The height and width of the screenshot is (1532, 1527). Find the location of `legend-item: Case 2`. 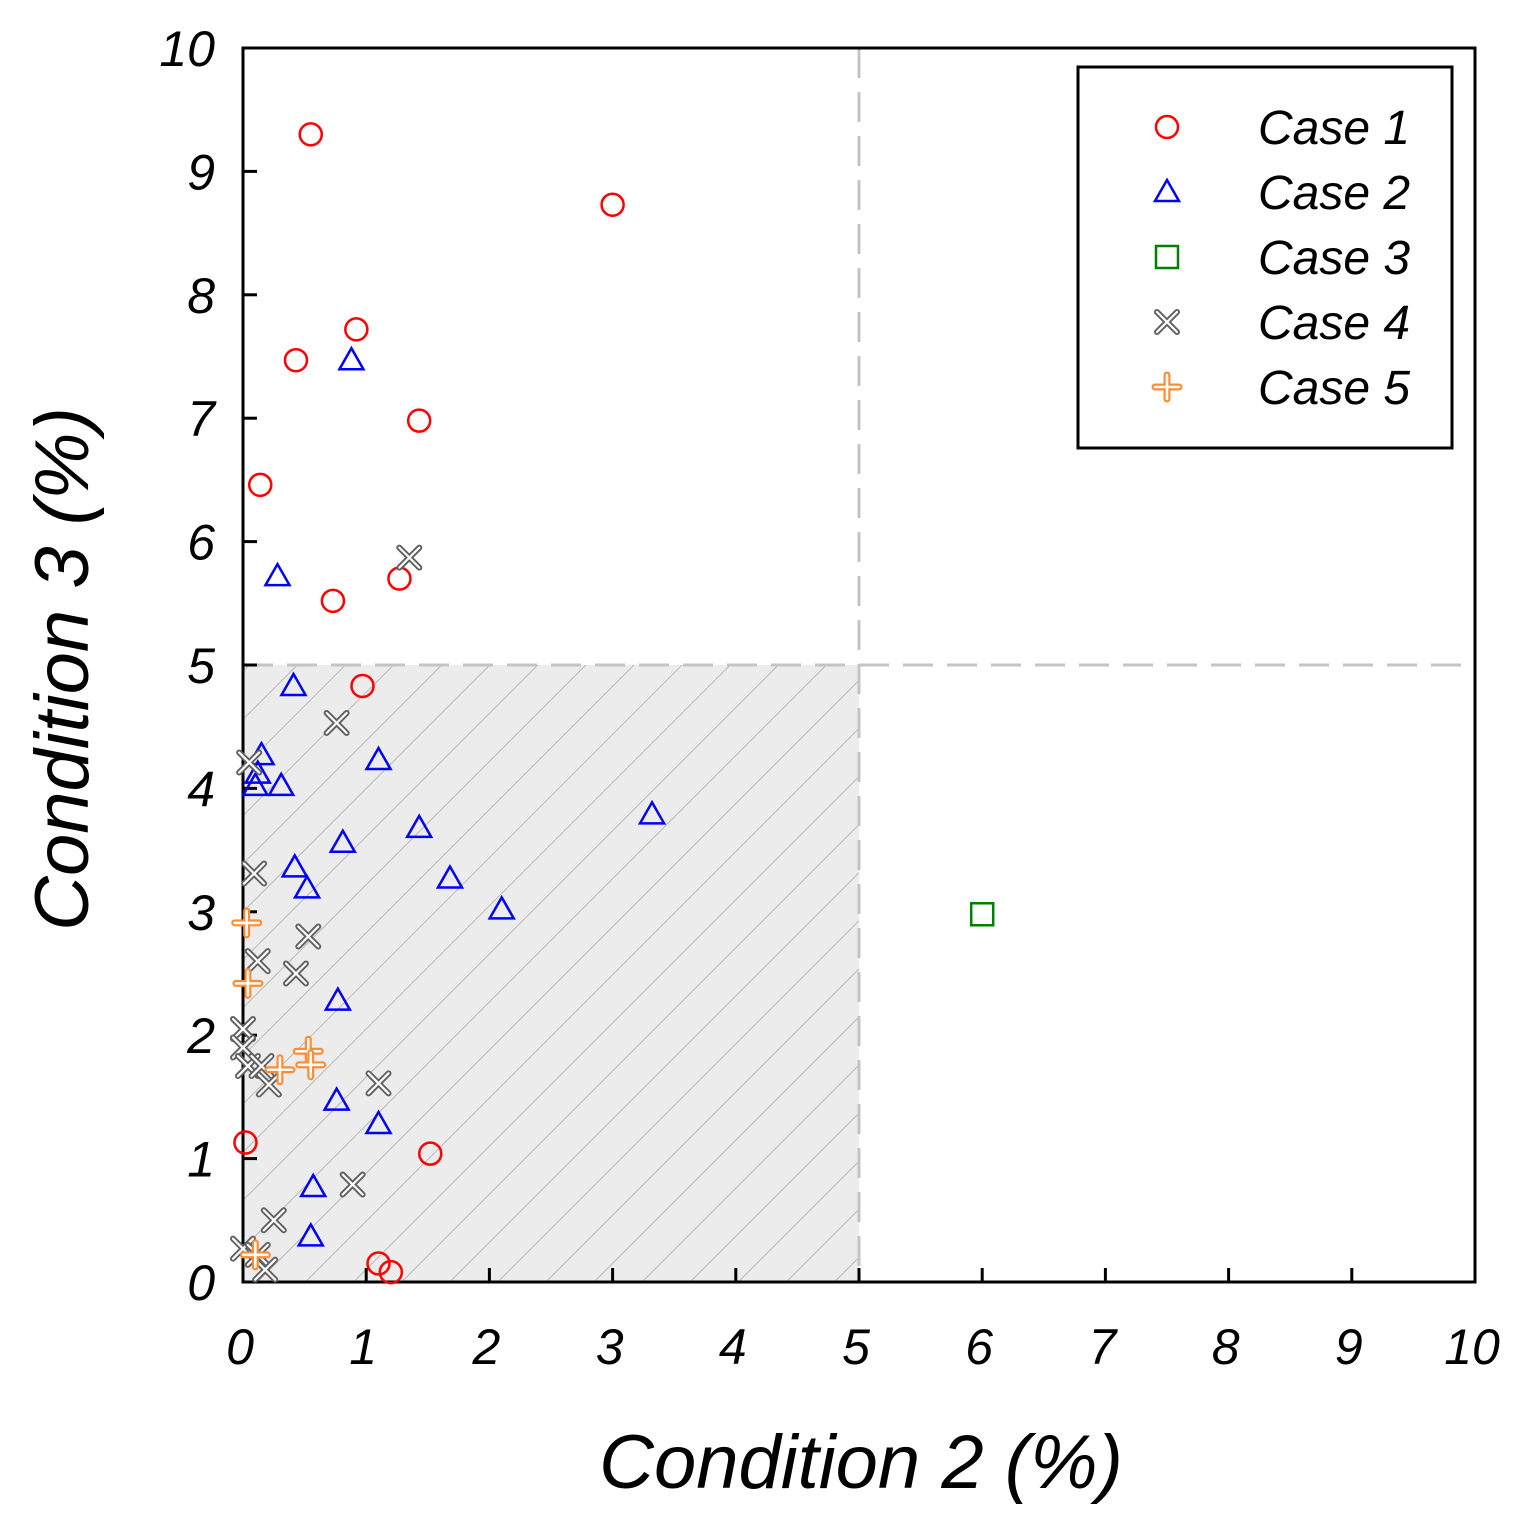

legend-item: Case 2 is located at coordinates (1281, 193).